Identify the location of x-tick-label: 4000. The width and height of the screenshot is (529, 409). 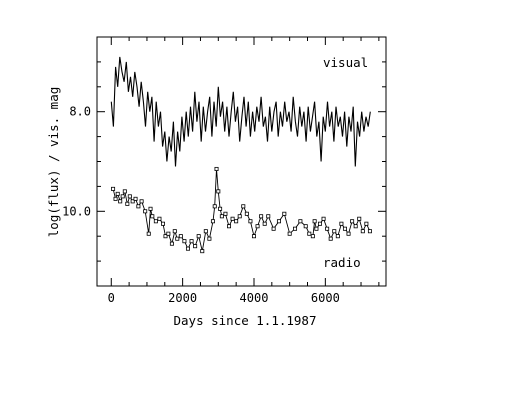
(254, 298).